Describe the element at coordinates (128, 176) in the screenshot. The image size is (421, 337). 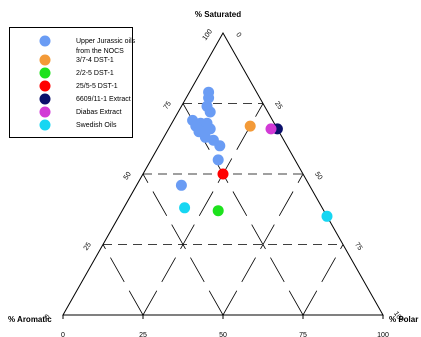
I see `tick-label-left: 50` at that location.